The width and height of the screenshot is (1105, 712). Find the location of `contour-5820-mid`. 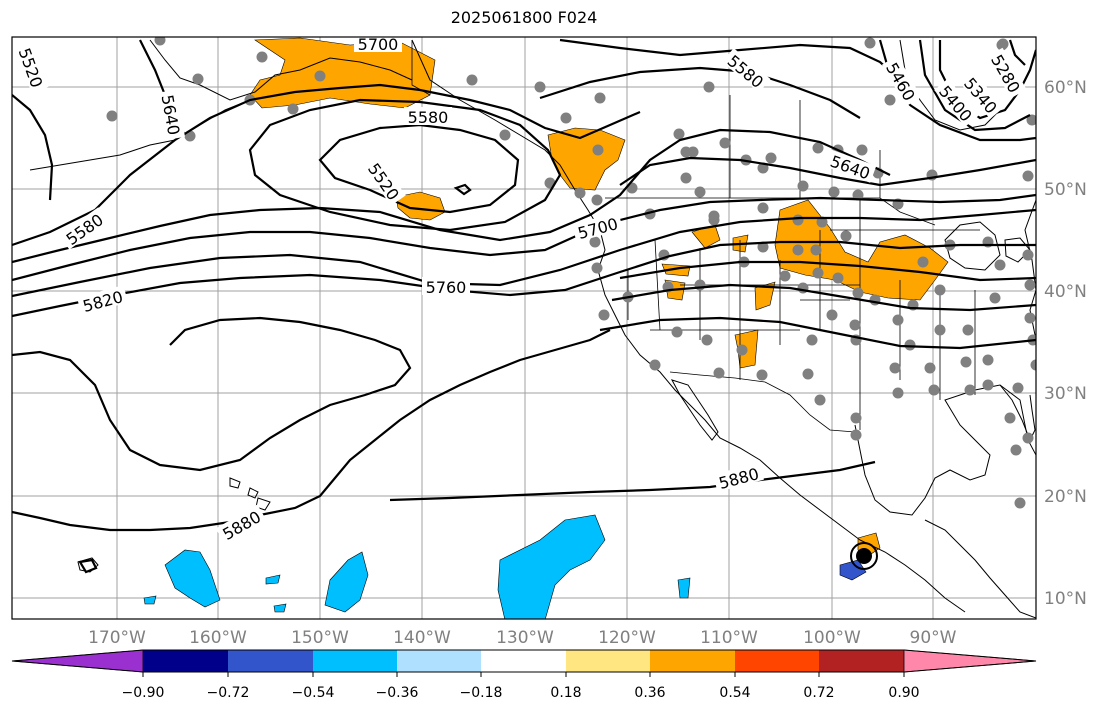

contour-5820-mid is located at coordinates (823, 297).